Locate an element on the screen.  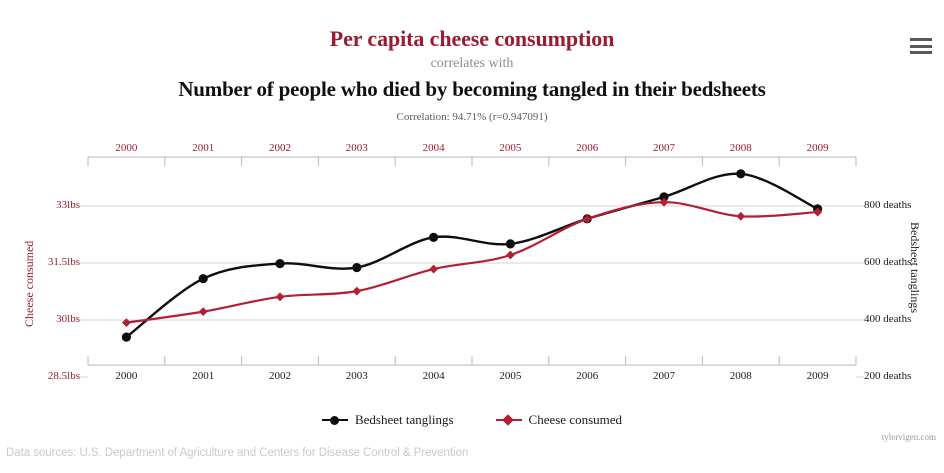
legend-label-cheese-consumed: Cheese consumed is located at coordinates (575, 419).